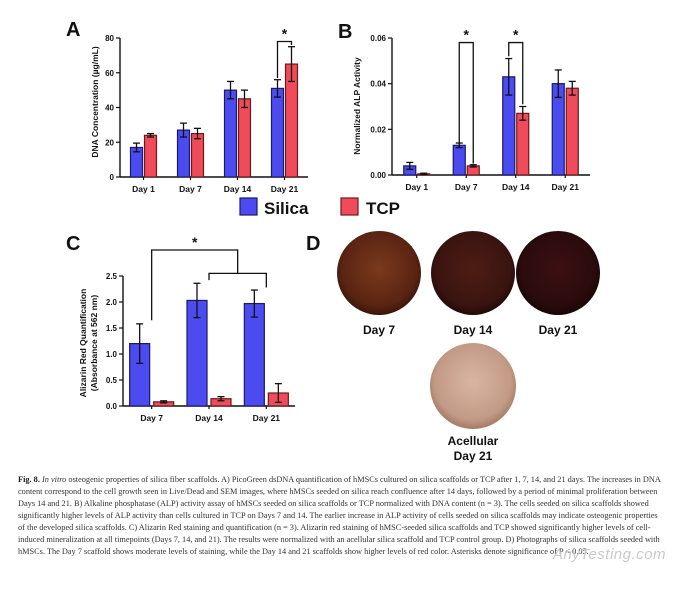  What do you see at coordinates (284, 59) in the screenshot?
I see `chart-a-significance-bracket` at bounding box center [284, 59].